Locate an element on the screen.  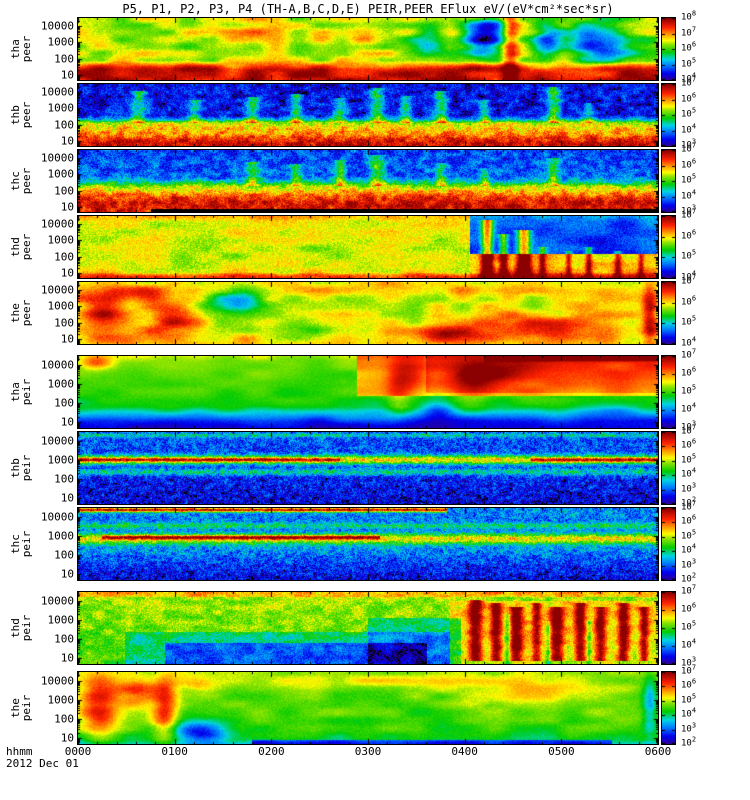
colorbar-tick-label: 10⁸ is located at coordinates (689, 16).